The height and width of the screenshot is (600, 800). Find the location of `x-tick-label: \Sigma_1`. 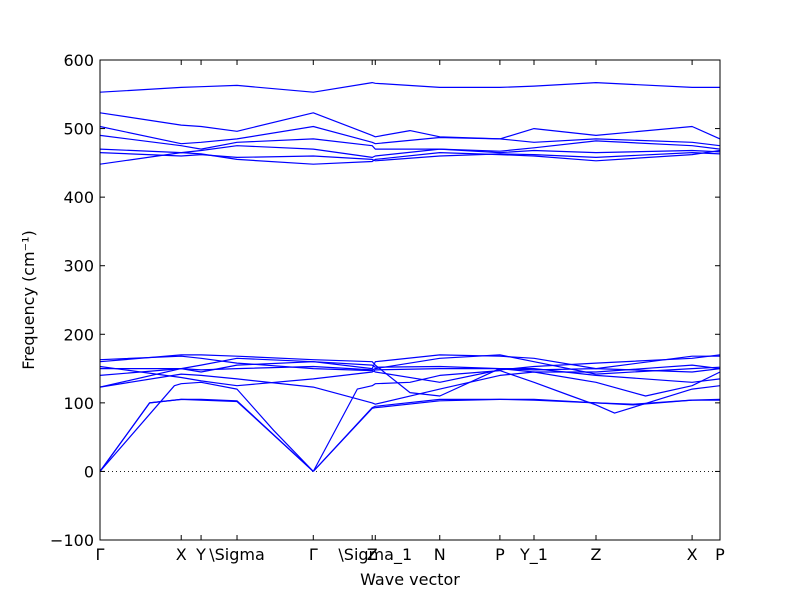

x-tick-label: \Sigma_1 is located at coordinates (375, 555).